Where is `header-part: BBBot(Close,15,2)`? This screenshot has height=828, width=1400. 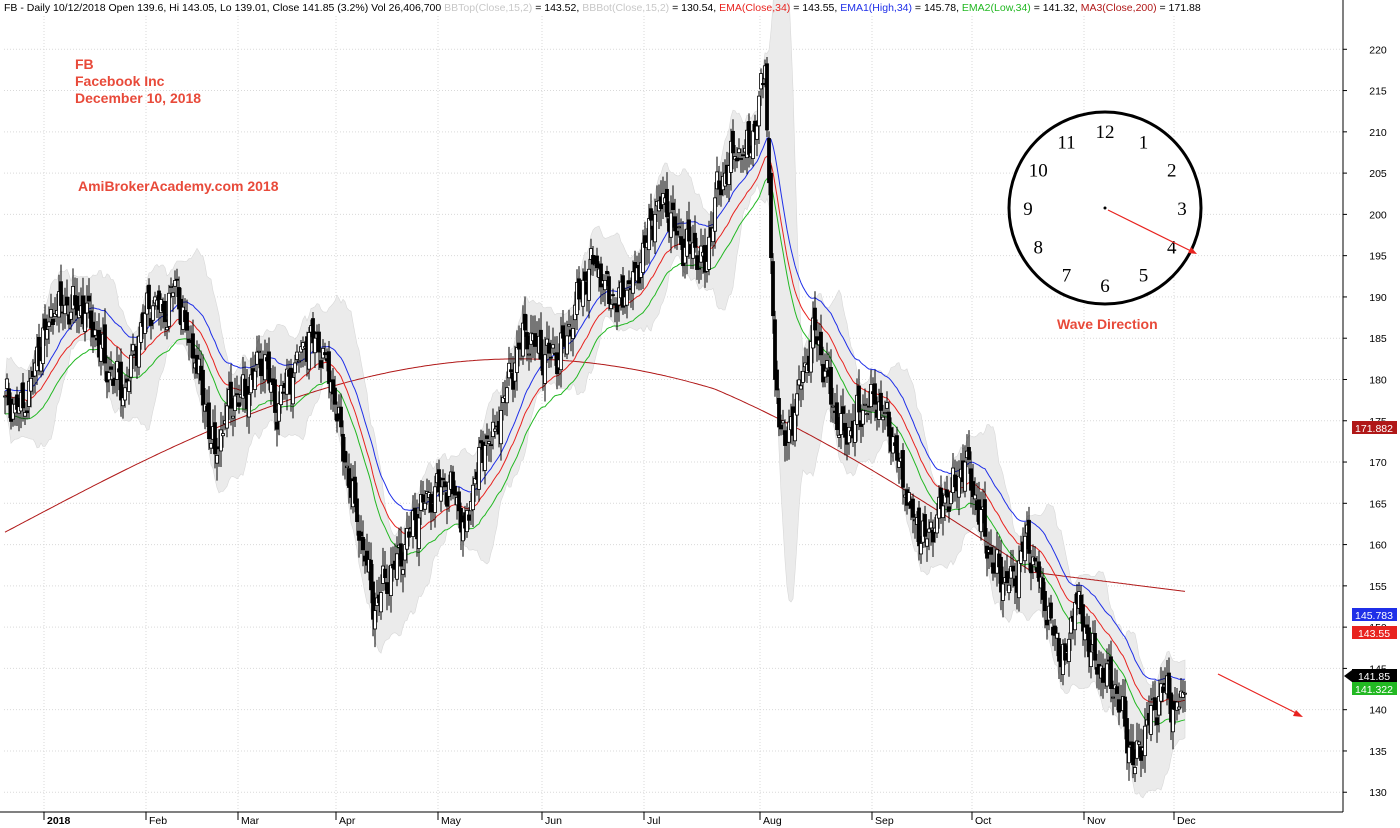 header-part: BBBot(Close,15,2) is located at coordinates (625, 8).